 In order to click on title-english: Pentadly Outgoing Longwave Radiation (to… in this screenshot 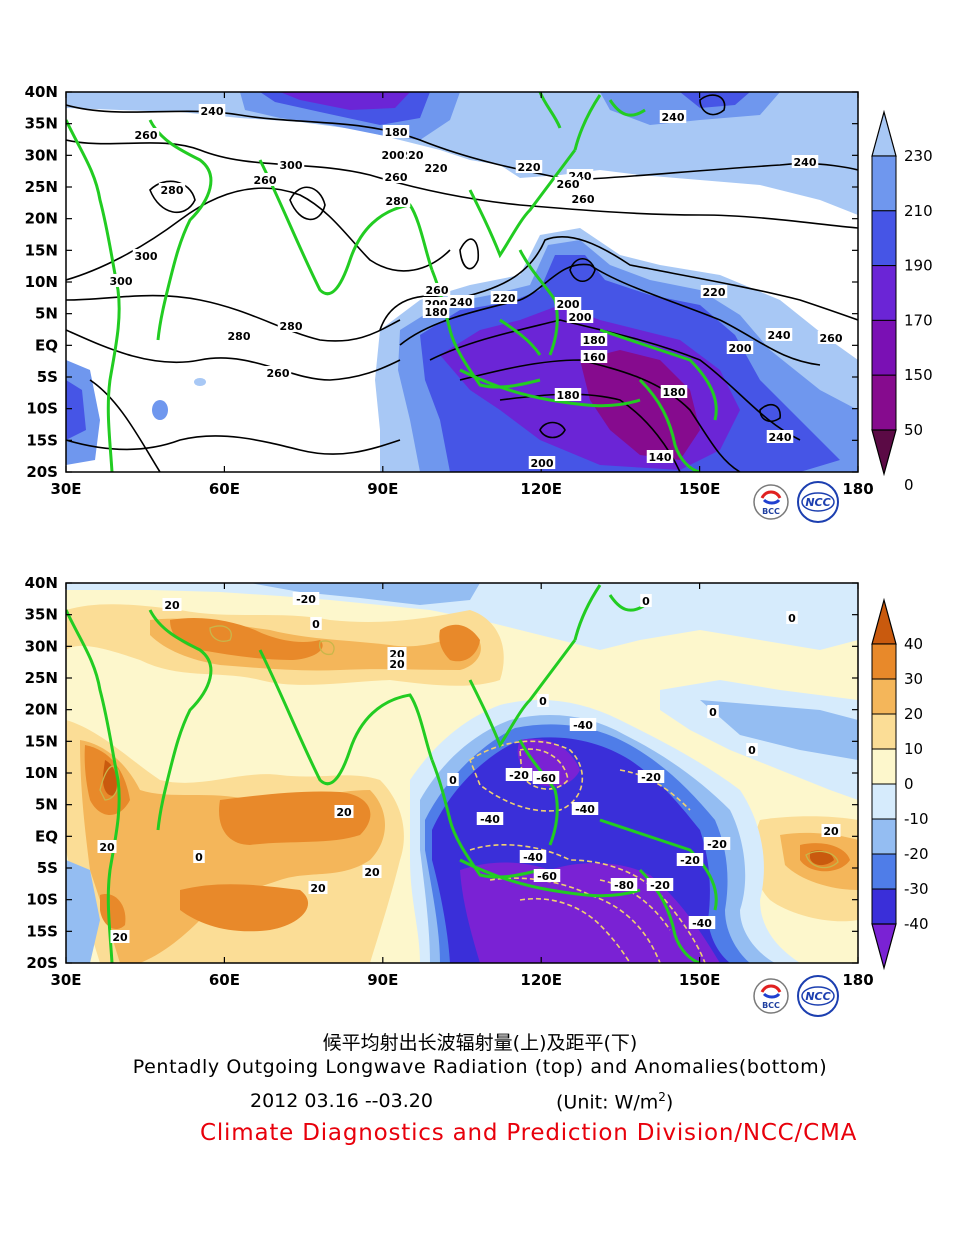, I will do `click(480, 1067)`.